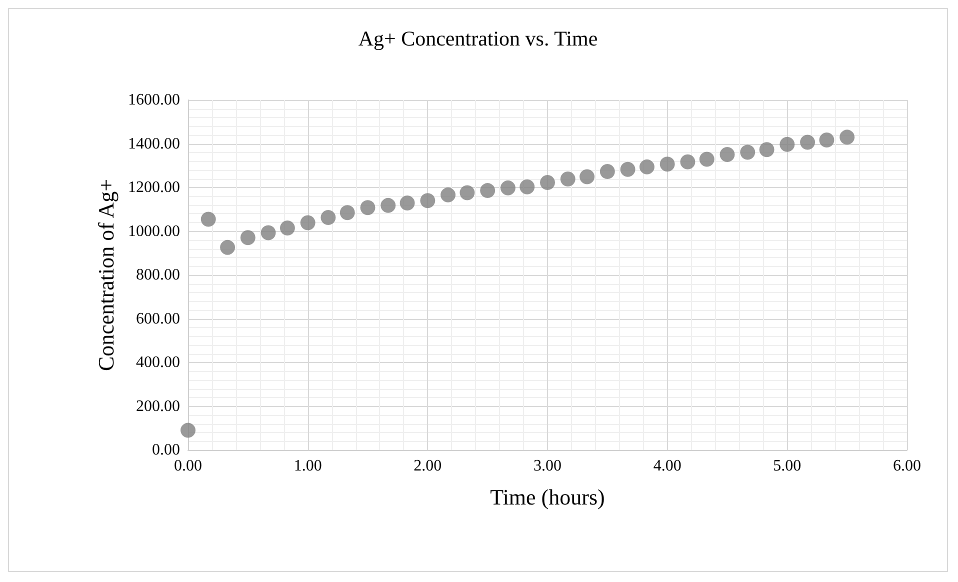 This screenshot has height=582, width=958. I want to click on y-axis-title: Concentration of Ag+, so click(106, 275).